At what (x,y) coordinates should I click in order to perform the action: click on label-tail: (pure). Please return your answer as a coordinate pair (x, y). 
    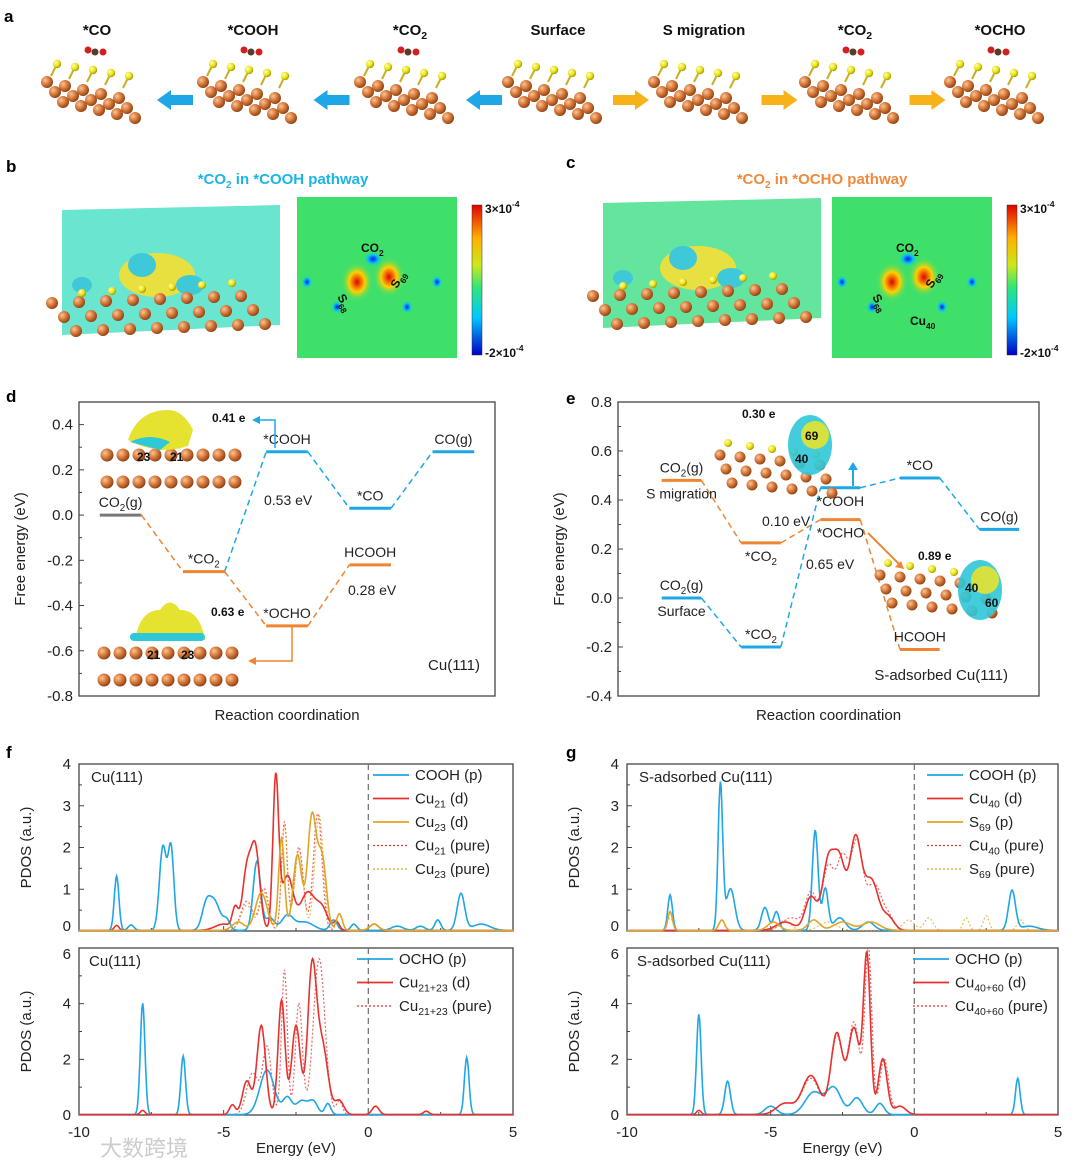
    Looking at the image, I should click on (468, 846).